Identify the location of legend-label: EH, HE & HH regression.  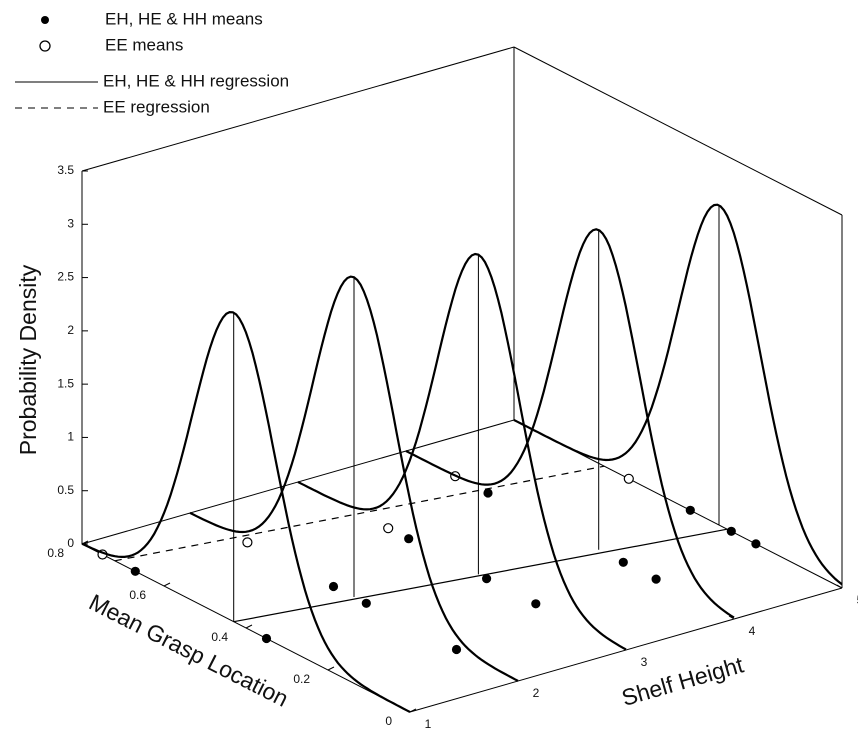
(196, 80).